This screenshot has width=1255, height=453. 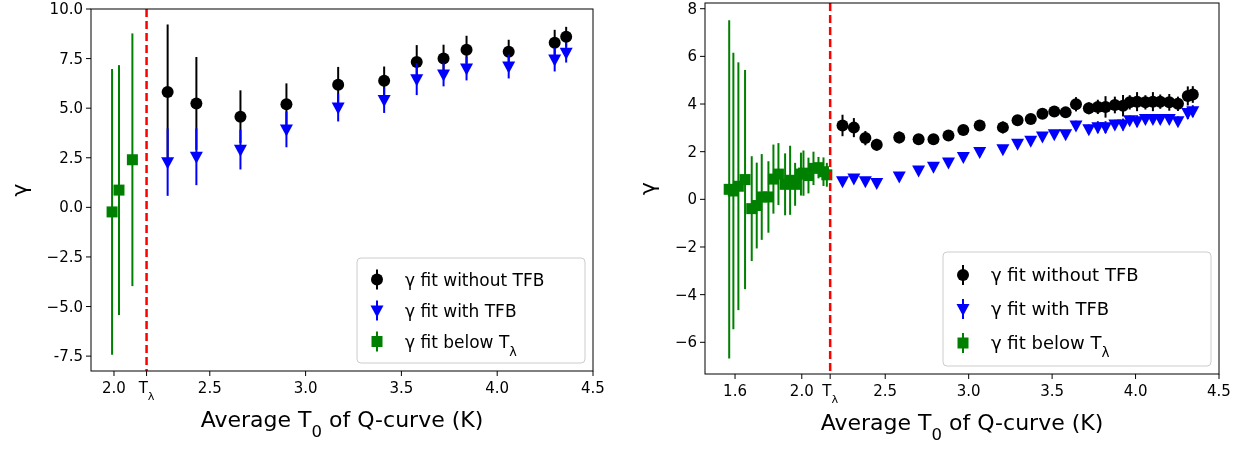 What do you see at coordinates (64, 306) in the screenshot?
I see `y-tick-label: −5.0` at bounding box center [64, 306].